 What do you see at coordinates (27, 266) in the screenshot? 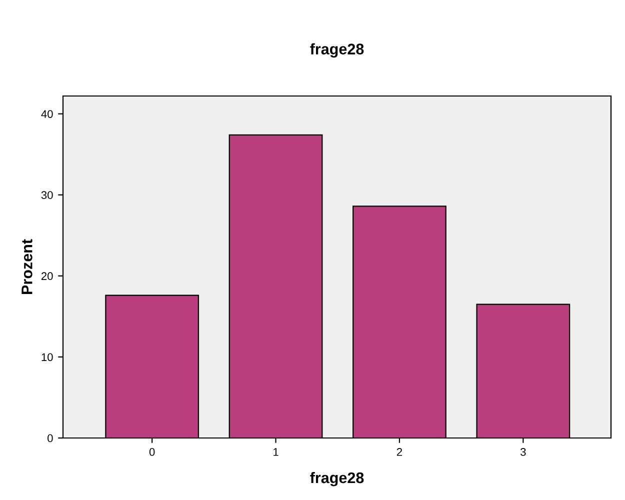
I see `y-axis-title: Prozent` at bounding box center [27, 266].